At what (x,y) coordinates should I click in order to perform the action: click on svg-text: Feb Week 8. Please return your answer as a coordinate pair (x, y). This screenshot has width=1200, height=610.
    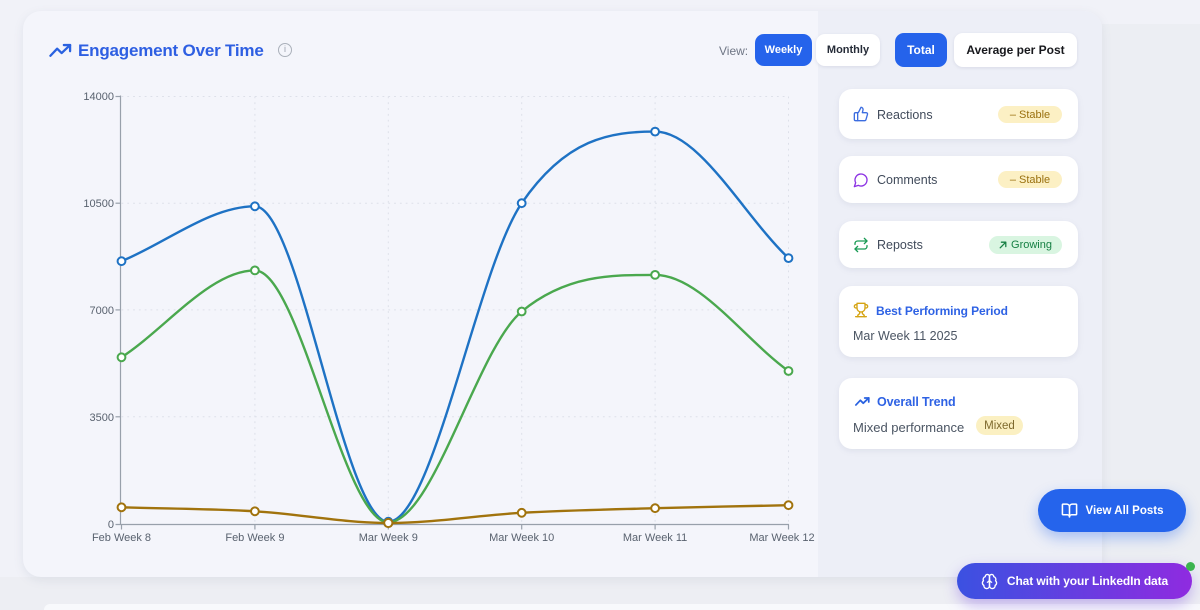
    Looking at the image, I should click on (121, 538).